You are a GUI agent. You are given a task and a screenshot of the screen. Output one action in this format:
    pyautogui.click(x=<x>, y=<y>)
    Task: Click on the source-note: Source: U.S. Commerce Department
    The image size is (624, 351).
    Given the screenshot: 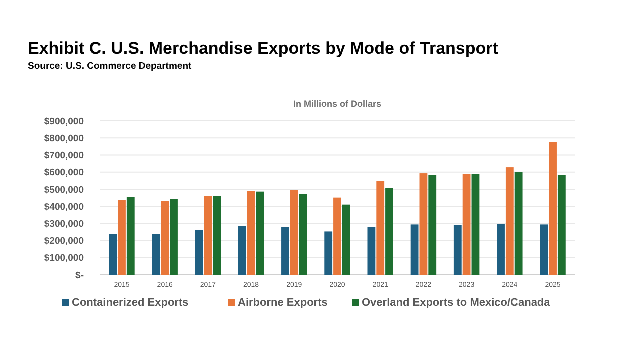 What is the action you would take?
    pyautogui.click(x=110, y=66)
    